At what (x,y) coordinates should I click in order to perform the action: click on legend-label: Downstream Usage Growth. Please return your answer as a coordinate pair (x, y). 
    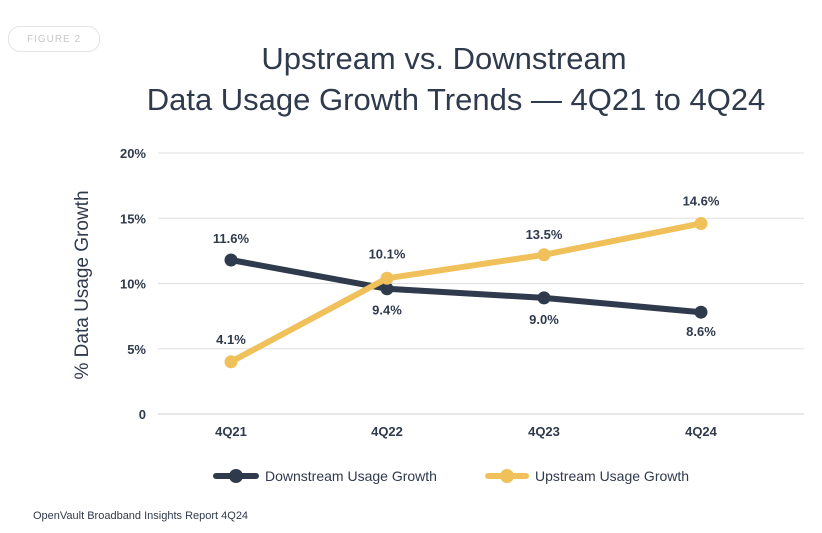
    Looking at the image, I should click on (351, 476).